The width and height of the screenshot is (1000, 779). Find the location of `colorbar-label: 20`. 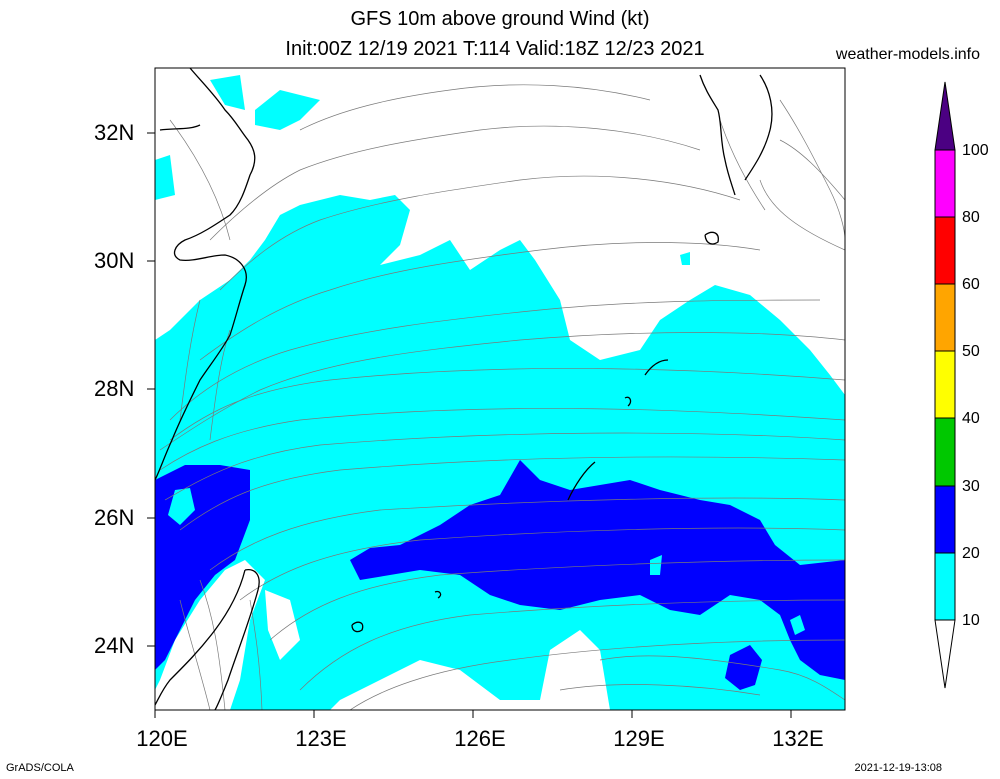

colorbar-label: 20 is located at coordinates (971, 553).